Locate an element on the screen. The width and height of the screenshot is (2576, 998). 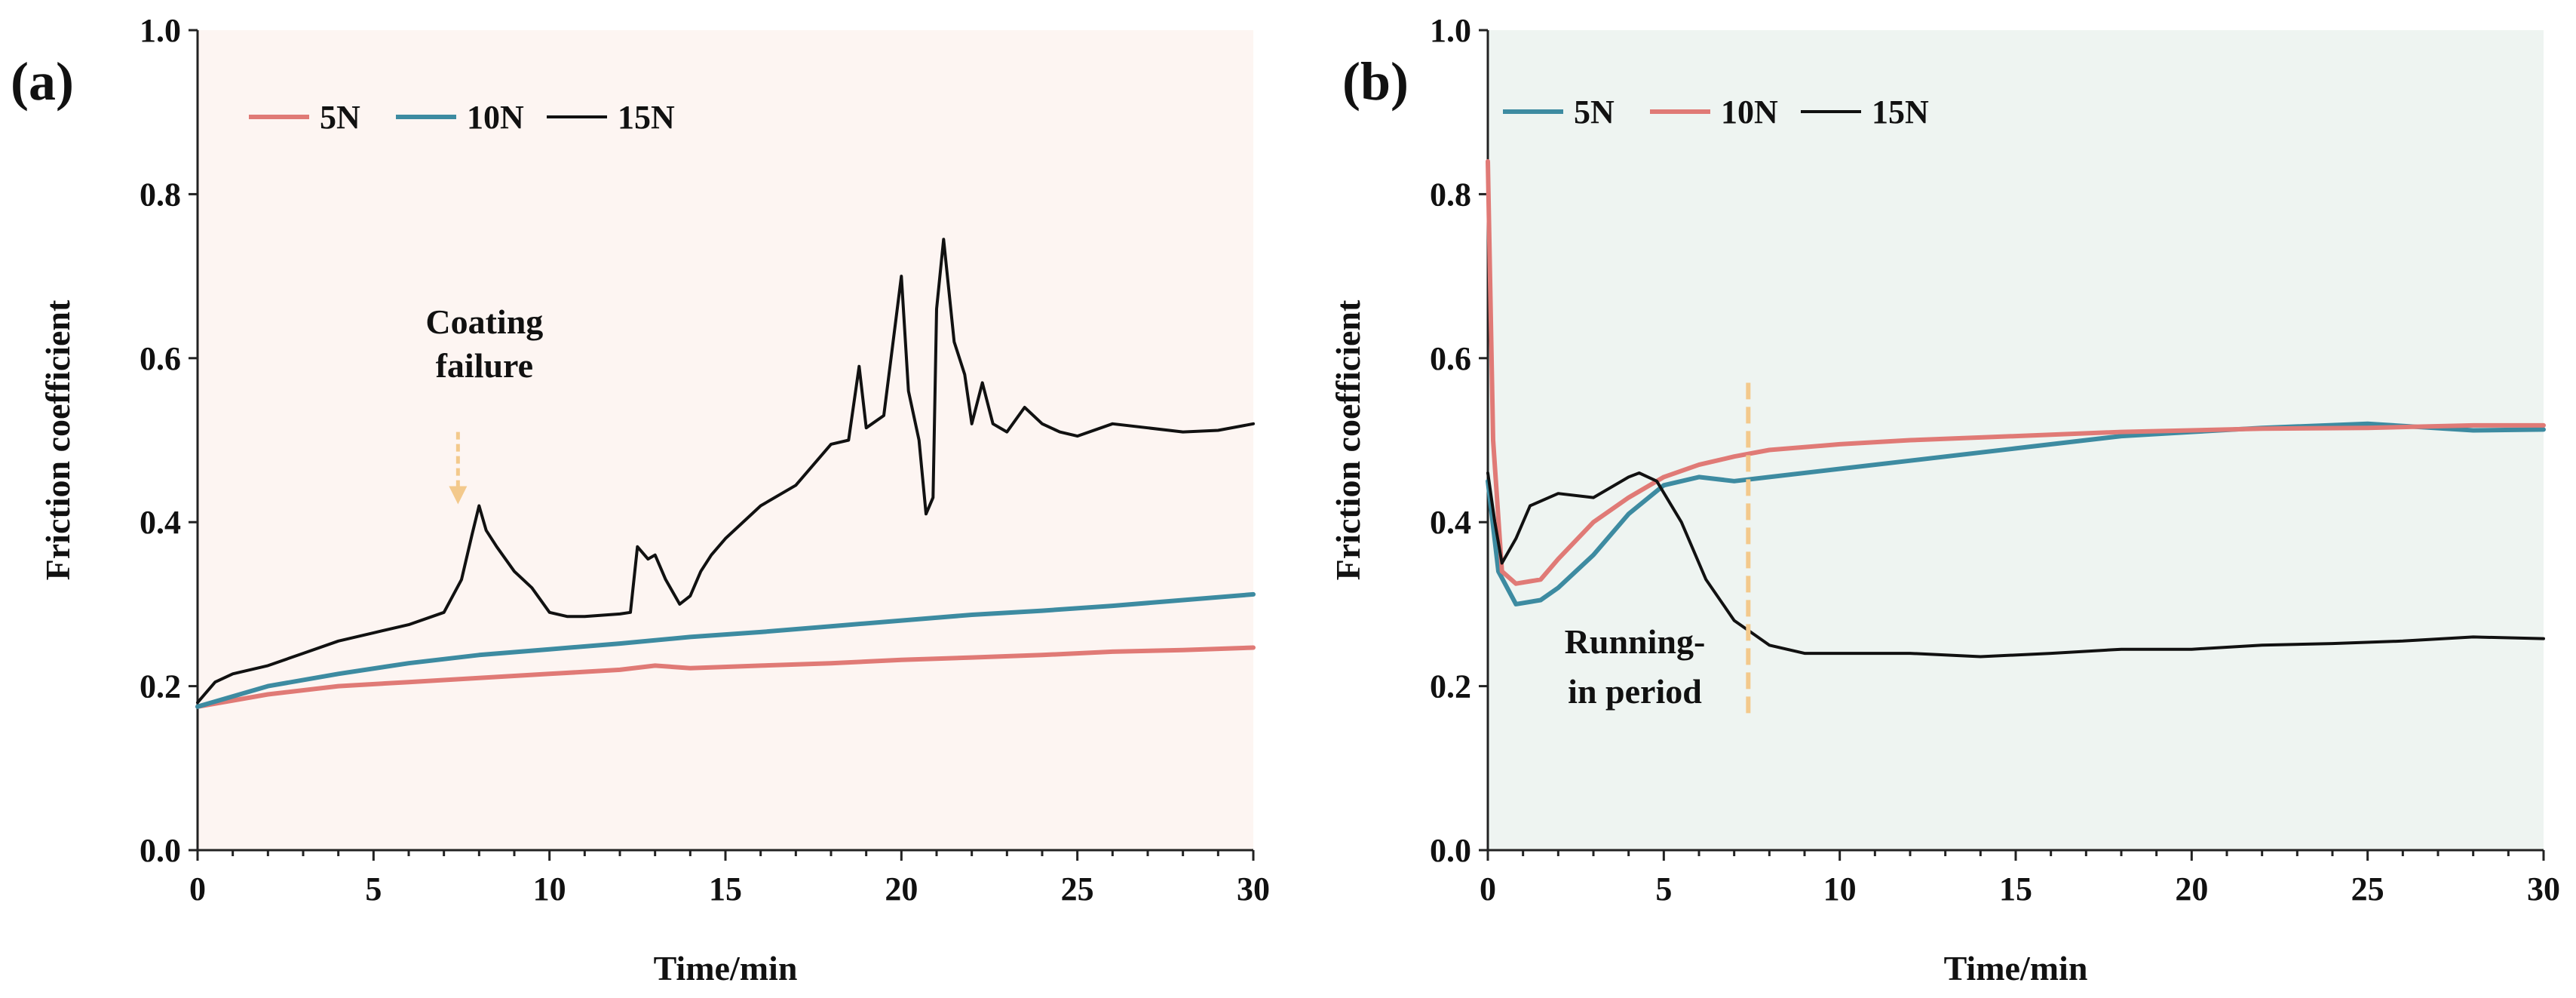
series-line-15N is located at coordinates (2015, 565).